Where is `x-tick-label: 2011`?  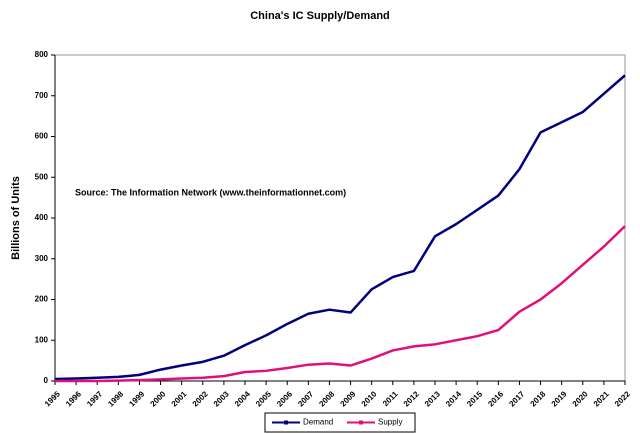 x-tick-label: 2011 is located at coordinates (390, 398).